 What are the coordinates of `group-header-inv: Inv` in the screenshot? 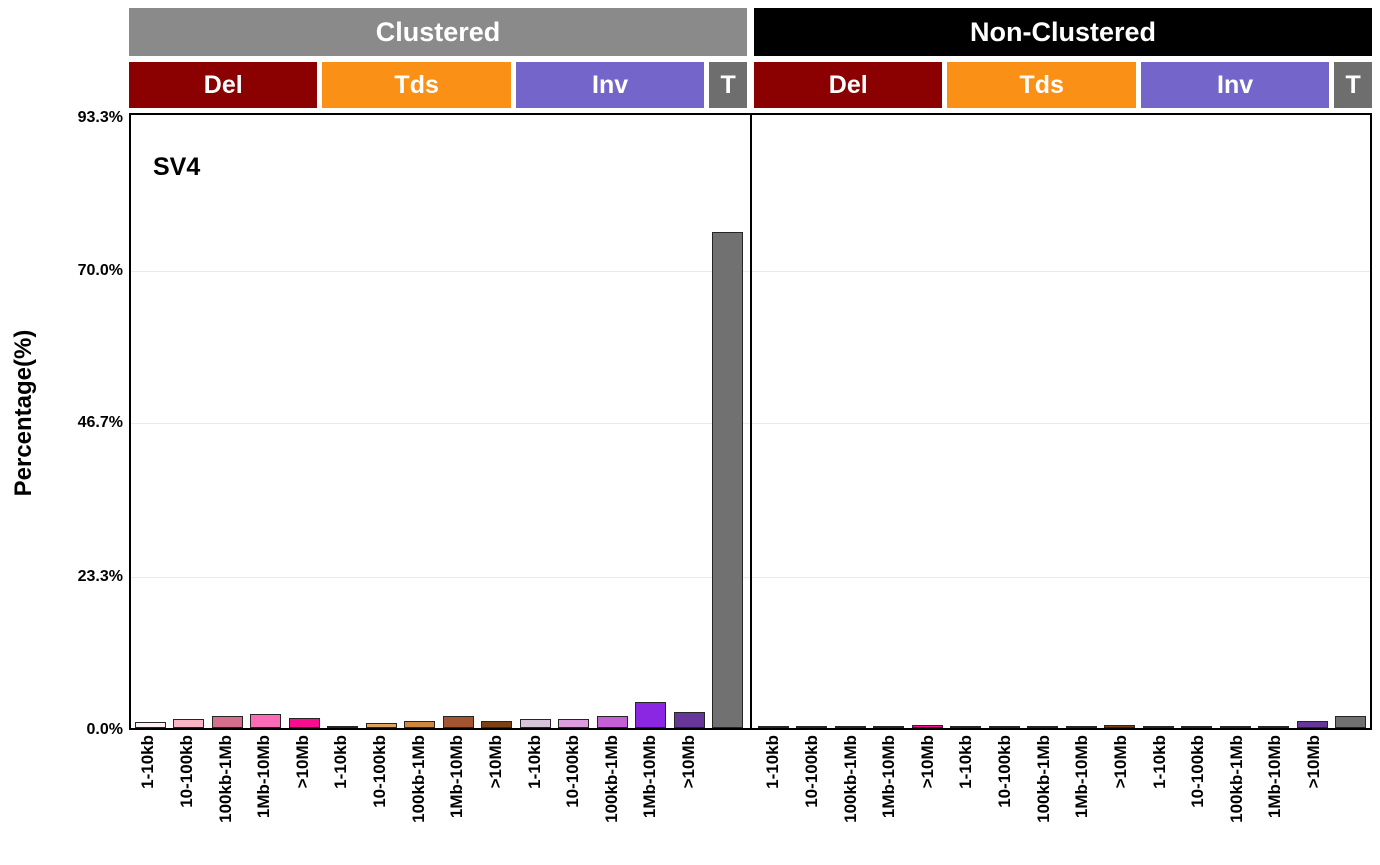 It's located at (1235, 85).